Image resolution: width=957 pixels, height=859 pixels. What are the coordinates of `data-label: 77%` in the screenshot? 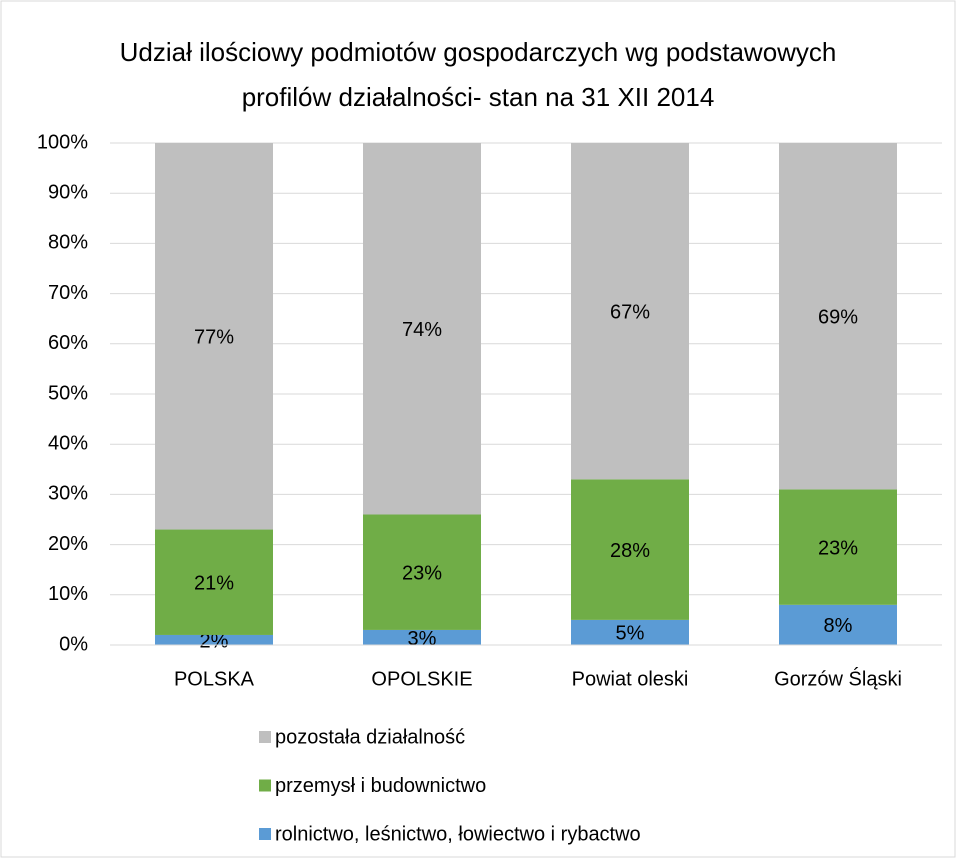 It's located at (214, 338).